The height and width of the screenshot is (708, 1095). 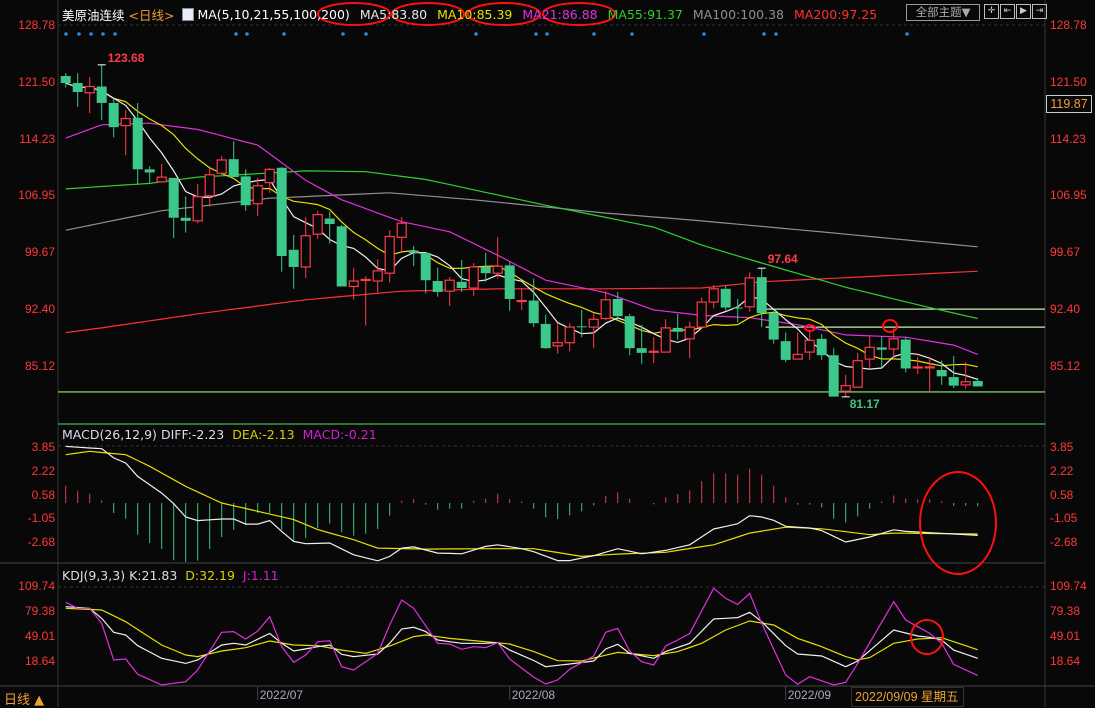 What do you see at coordinates (94, 575) in the screenshot?
I see `kdj-title: KDJ(9,3,3)` at bounding box center [94, 575].